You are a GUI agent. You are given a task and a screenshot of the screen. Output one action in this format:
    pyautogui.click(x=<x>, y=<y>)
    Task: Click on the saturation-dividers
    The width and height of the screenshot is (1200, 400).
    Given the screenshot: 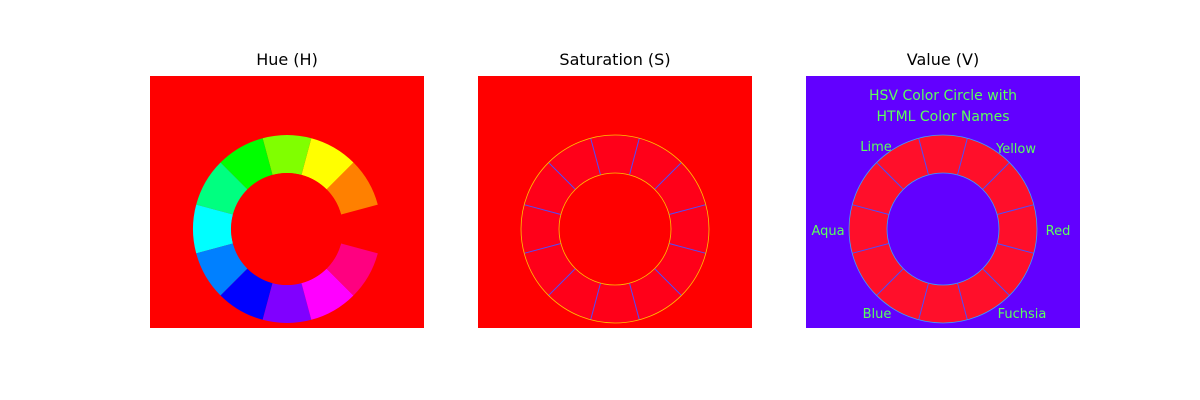 What is the action you would take?
    pyautogui.click(x=615, y=229)
    